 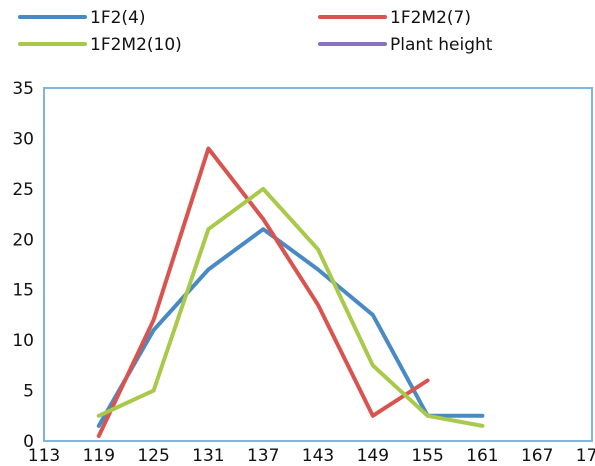 I want to click on y-tick-label: 0, so click(x=28, y=442).